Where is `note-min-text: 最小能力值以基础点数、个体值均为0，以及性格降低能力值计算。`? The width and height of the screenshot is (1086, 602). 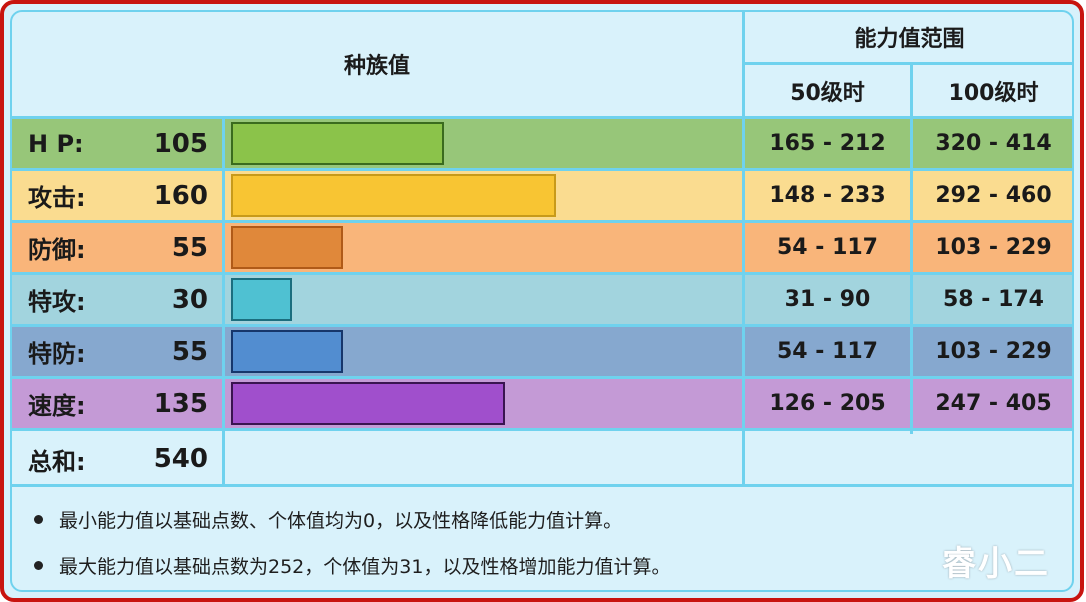
note-min-text: 最小能力值以基础点数、个体值均为0，以及性格降低能力值计算。 is located at coordinates (341, 521).